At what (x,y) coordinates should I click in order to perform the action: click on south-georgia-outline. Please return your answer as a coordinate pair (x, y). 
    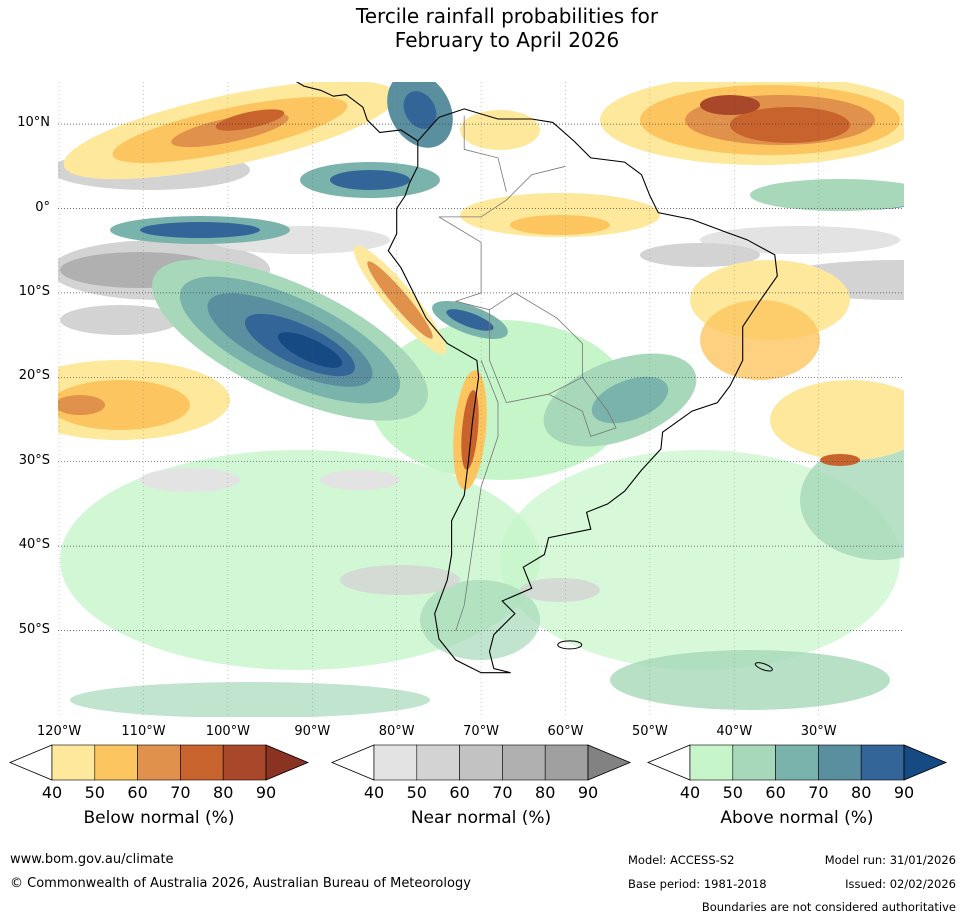
    Looking at the image, I should click on (763, 667).